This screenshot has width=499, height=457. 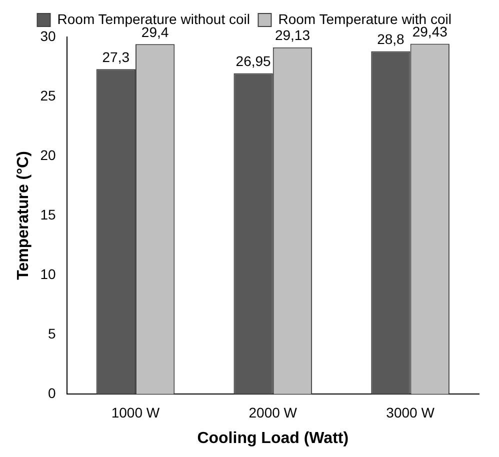 I want to click on x-axis-title: Cooling Load (Watt), so click(x=273, y=438).